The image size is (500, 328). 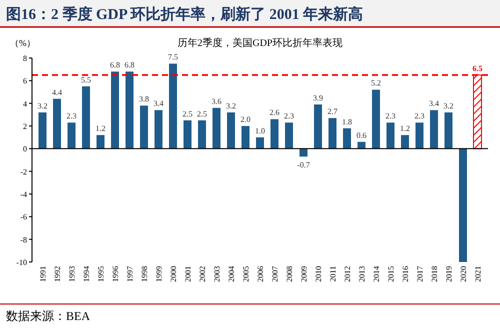 I want to click on x-tick-label: 2011, so click(x=333, y=274).